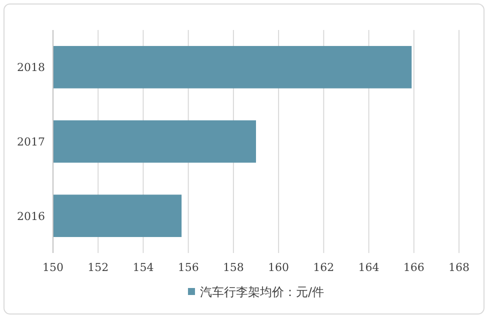 The height and width of the screenshot is (324, 500). What do you see at coordinates (31, 142) in the screenshot?
I see `y-tick-label: 2017` at bounding box center [31, 142].